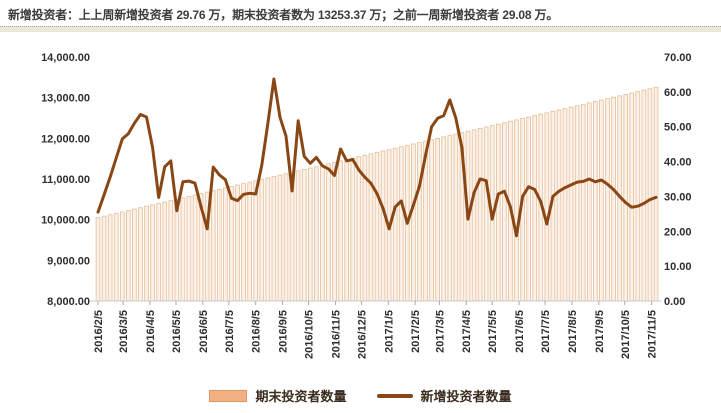 The height and width of the screenshot is (413, 721). What do you see at coordinates (99, 331) in the screenshot?
I see `x-tick-label: 2016/2/5` at bounding box center [99, 331].